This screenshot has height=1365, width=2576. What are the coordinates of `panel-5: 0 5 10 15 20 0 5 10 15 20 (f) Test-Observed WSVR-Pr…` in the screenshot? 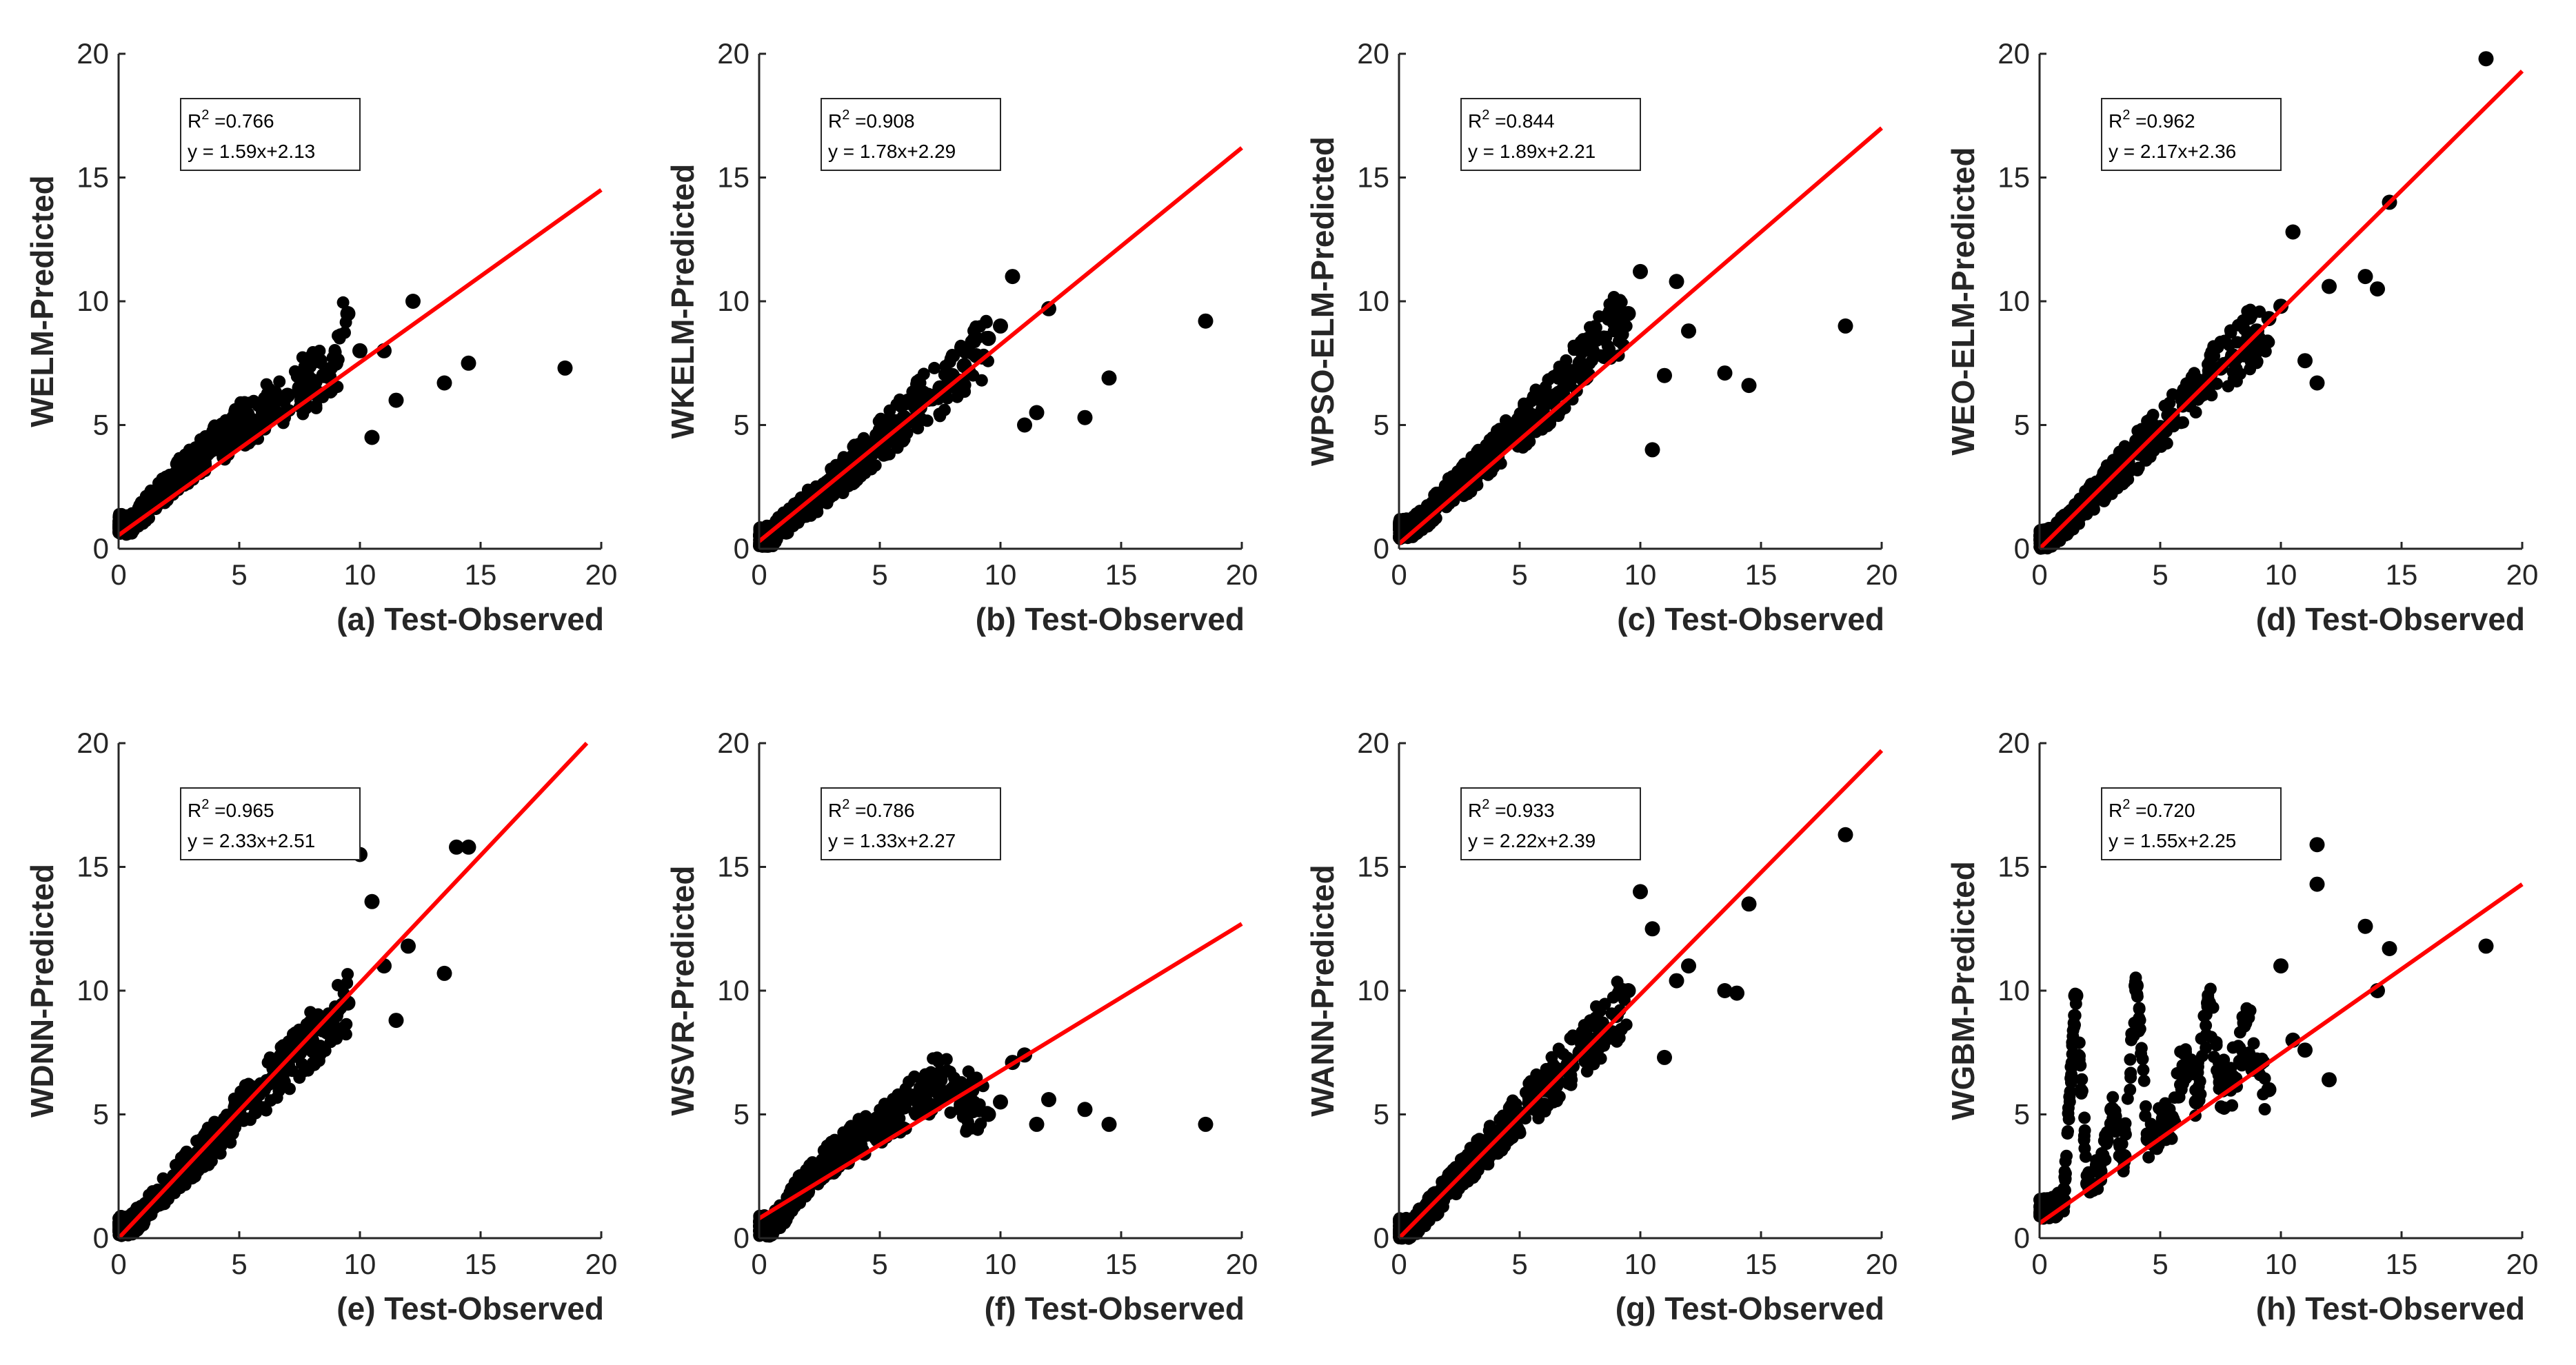 It's located at (961, 1026).